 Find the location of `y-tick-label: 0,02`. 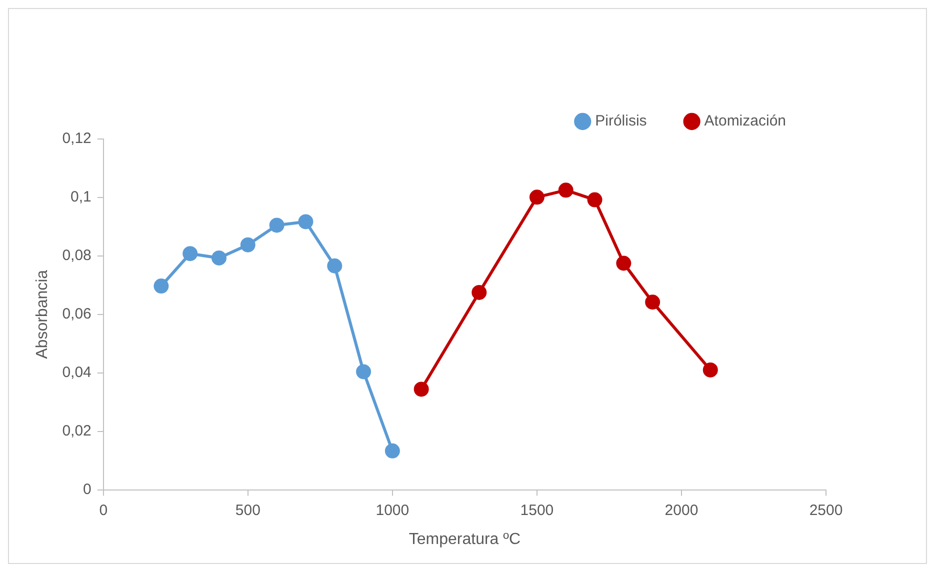

y-tick-label: 0,02 is located at coordinates (77, 431).